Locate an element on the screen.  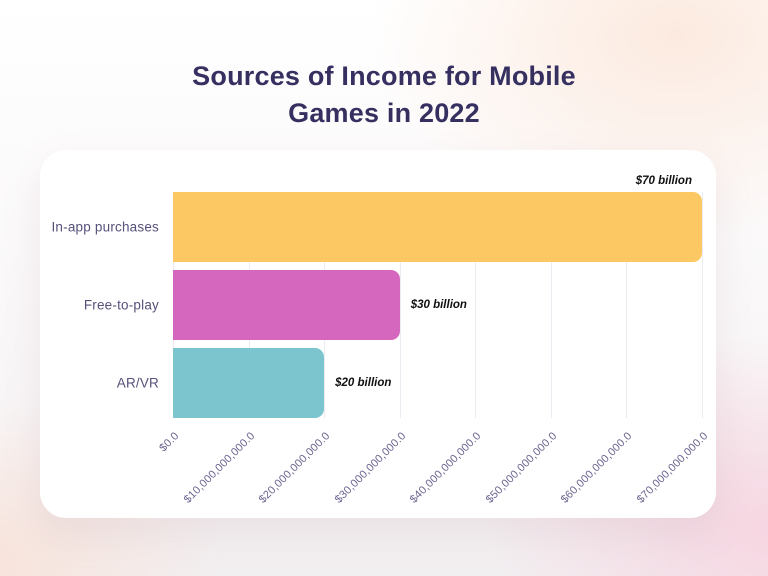
x-tick-label-20-000-000-000-0: $20,000,000,000.0 is located at coordinates (294, 468).